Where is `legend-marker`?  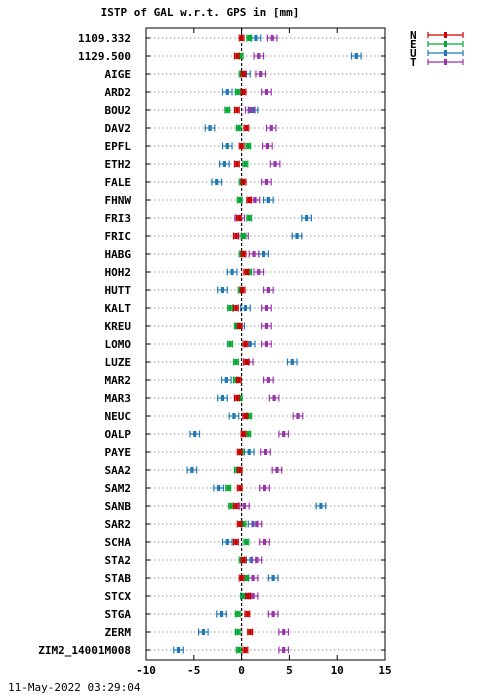 legend-marker is located at coordinates (445, 62).